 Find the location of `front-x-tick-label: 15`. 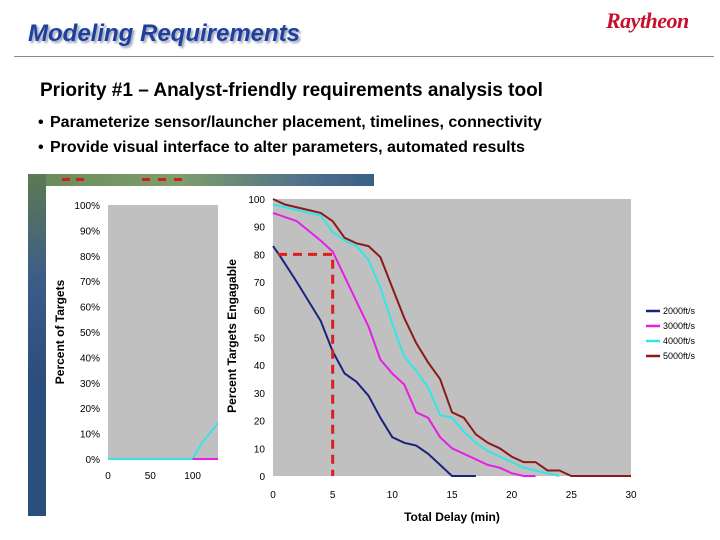

front-x-tick-label: 15 is located at coordinates (452, 495).